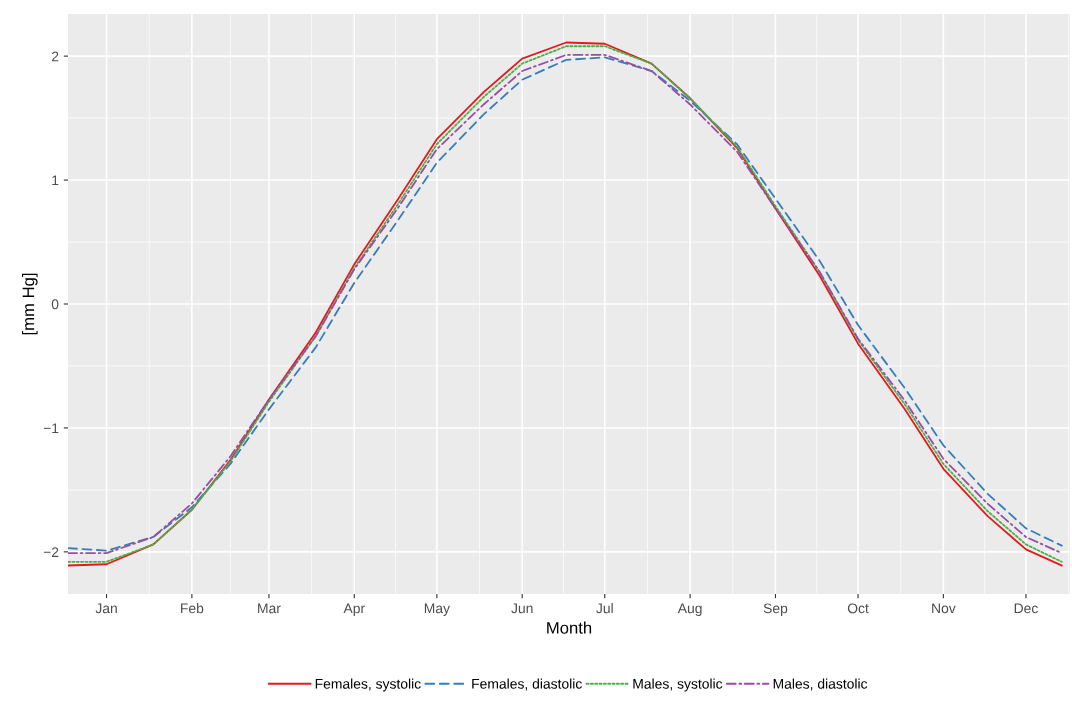 This screenshot has width=1072, height=704. Describe the element at coordinates (858, 608) in the screenshot. I see `x-tick-label: Oct` at that location.